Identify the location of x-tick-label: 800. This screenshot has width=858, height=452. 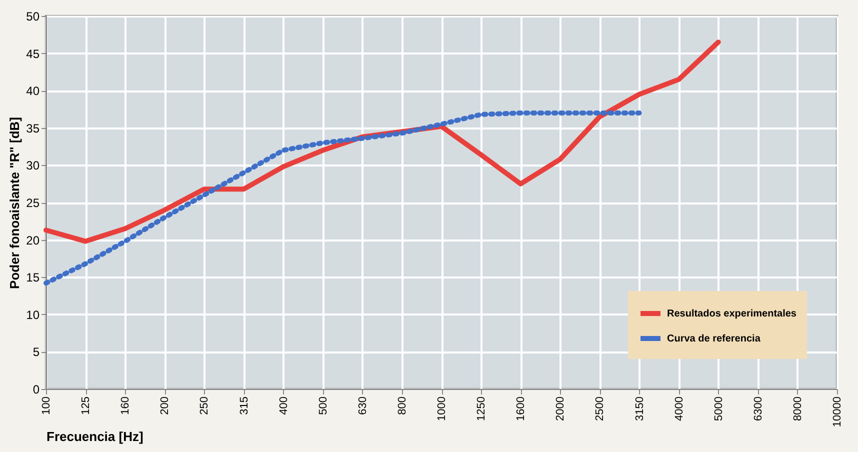
(402, 405).